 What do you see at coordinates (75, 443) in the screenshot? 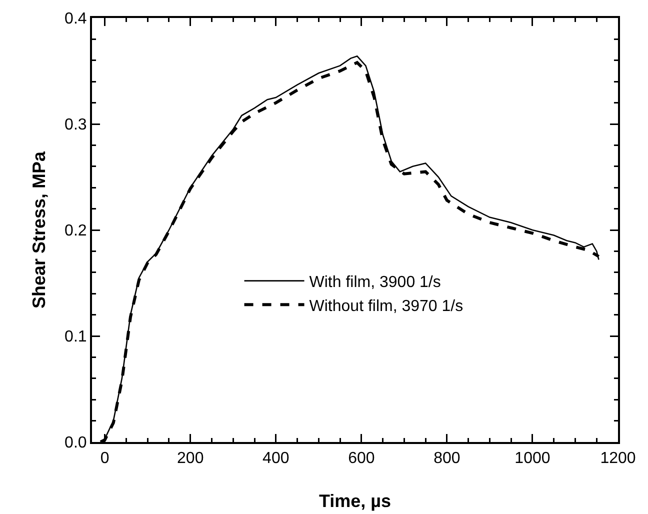
I see `y-tick-label: 0.0` at bounding box center [75, 443].